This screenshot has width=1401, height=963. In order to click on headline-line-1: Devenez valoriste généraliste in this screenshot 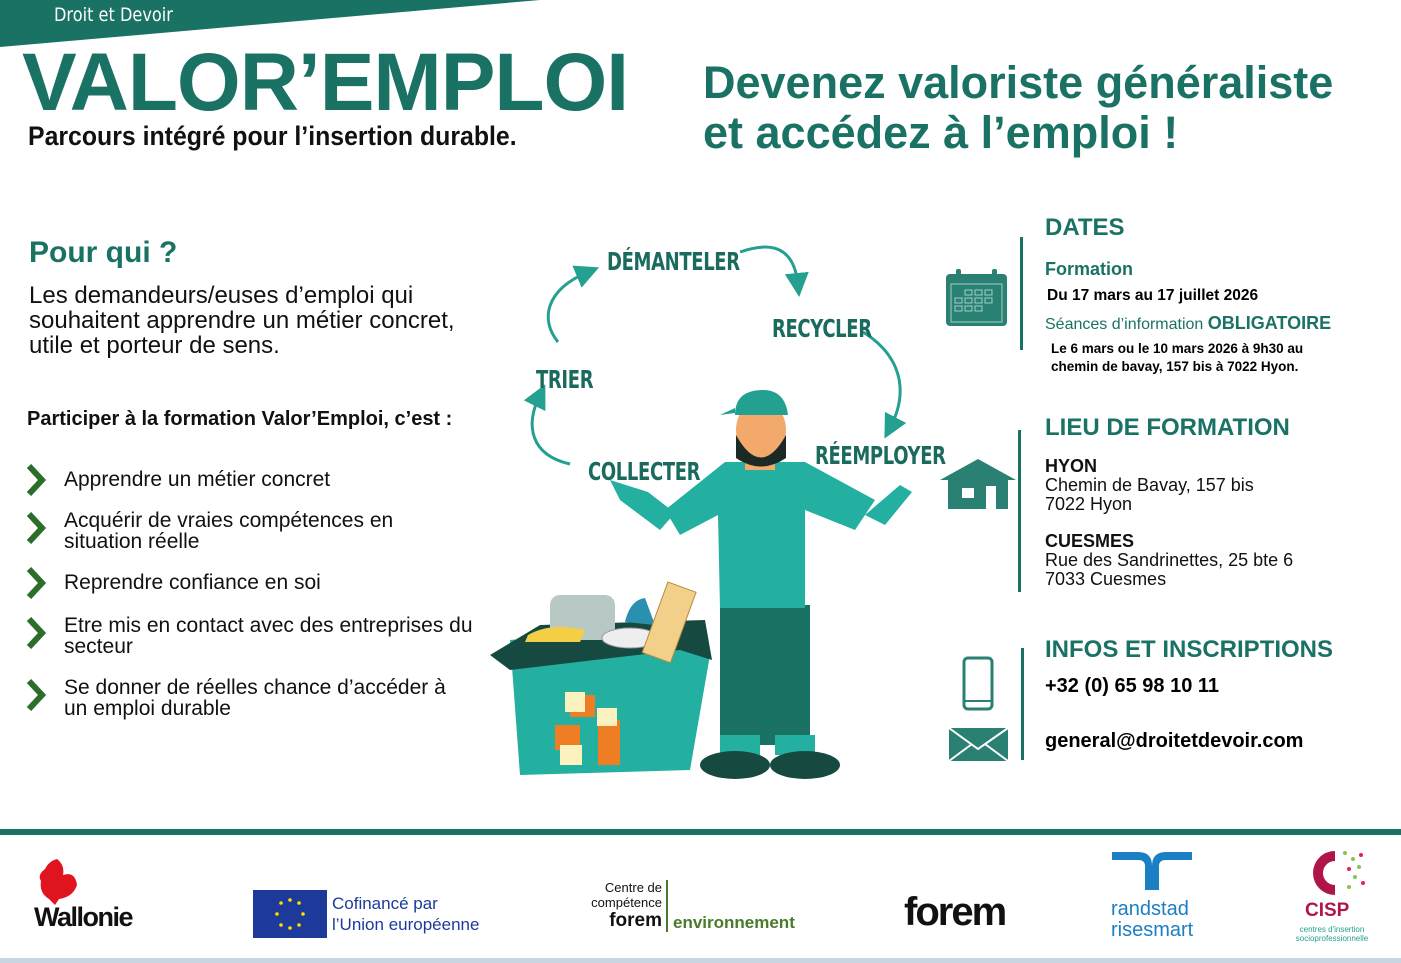, I will do `click(1018, 82)`.